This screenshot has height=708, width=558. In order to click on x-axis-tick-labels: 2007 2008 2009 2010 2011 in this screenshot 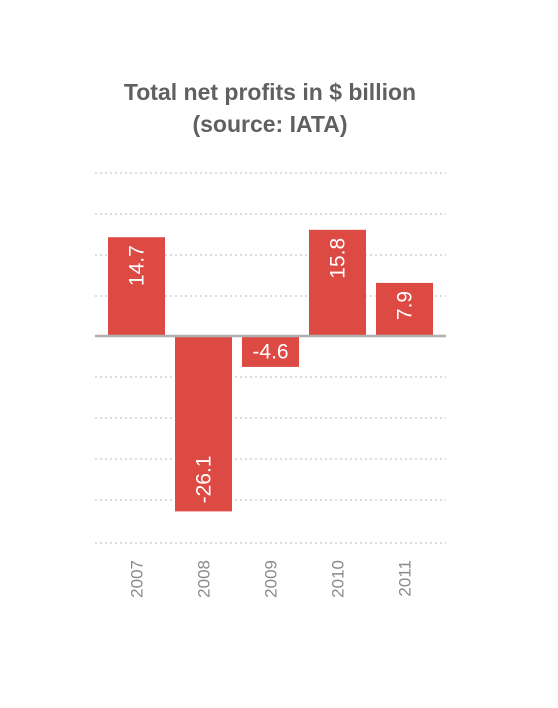, I will do `click(271, 579)`.